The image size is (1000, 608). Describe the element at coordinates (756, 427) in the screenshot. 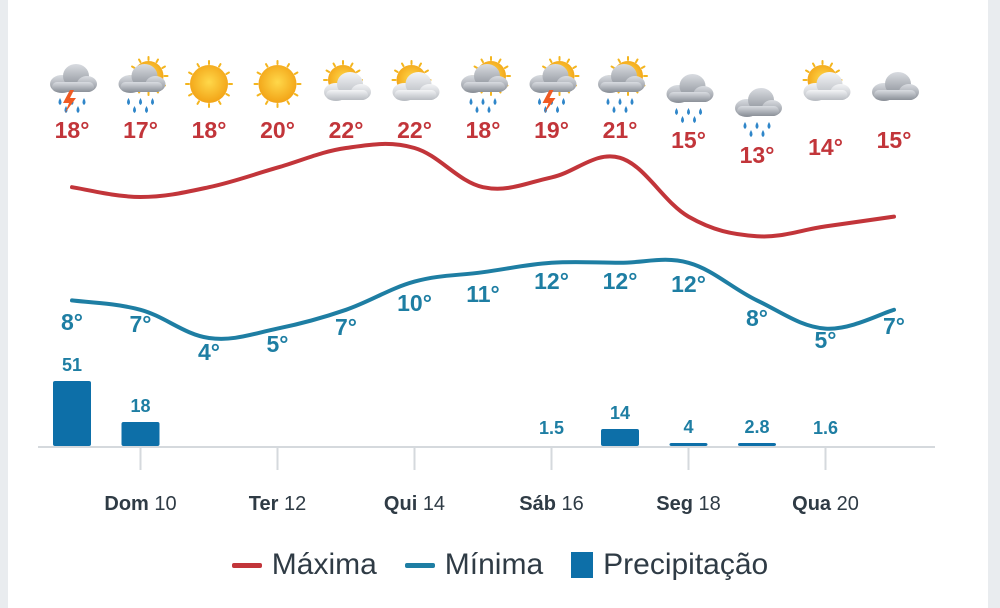

I see `precip-label: 2.8` at that location.